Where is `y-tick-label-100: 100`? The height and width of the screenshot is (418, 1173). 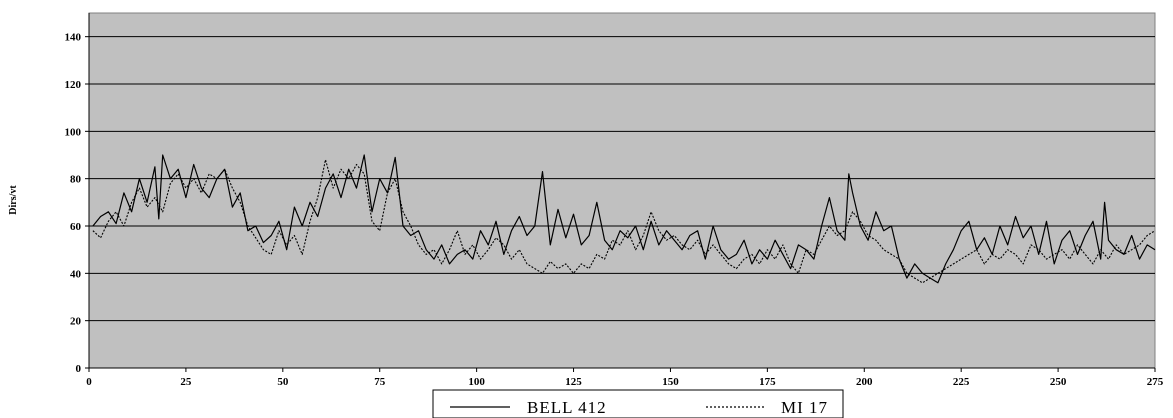
y-tick-label-100: 100 is located at coordinates (73, 132).